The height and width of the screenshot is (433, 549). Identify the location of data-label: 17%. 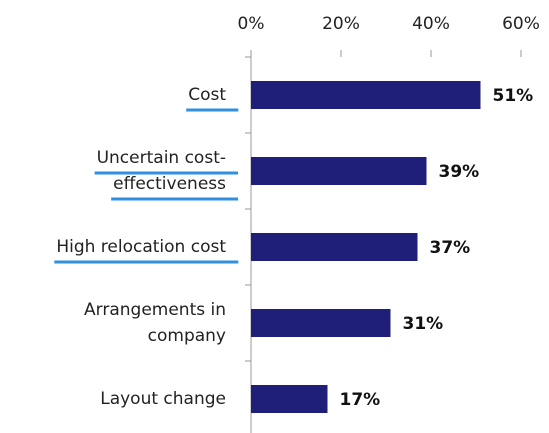
(360, 400).